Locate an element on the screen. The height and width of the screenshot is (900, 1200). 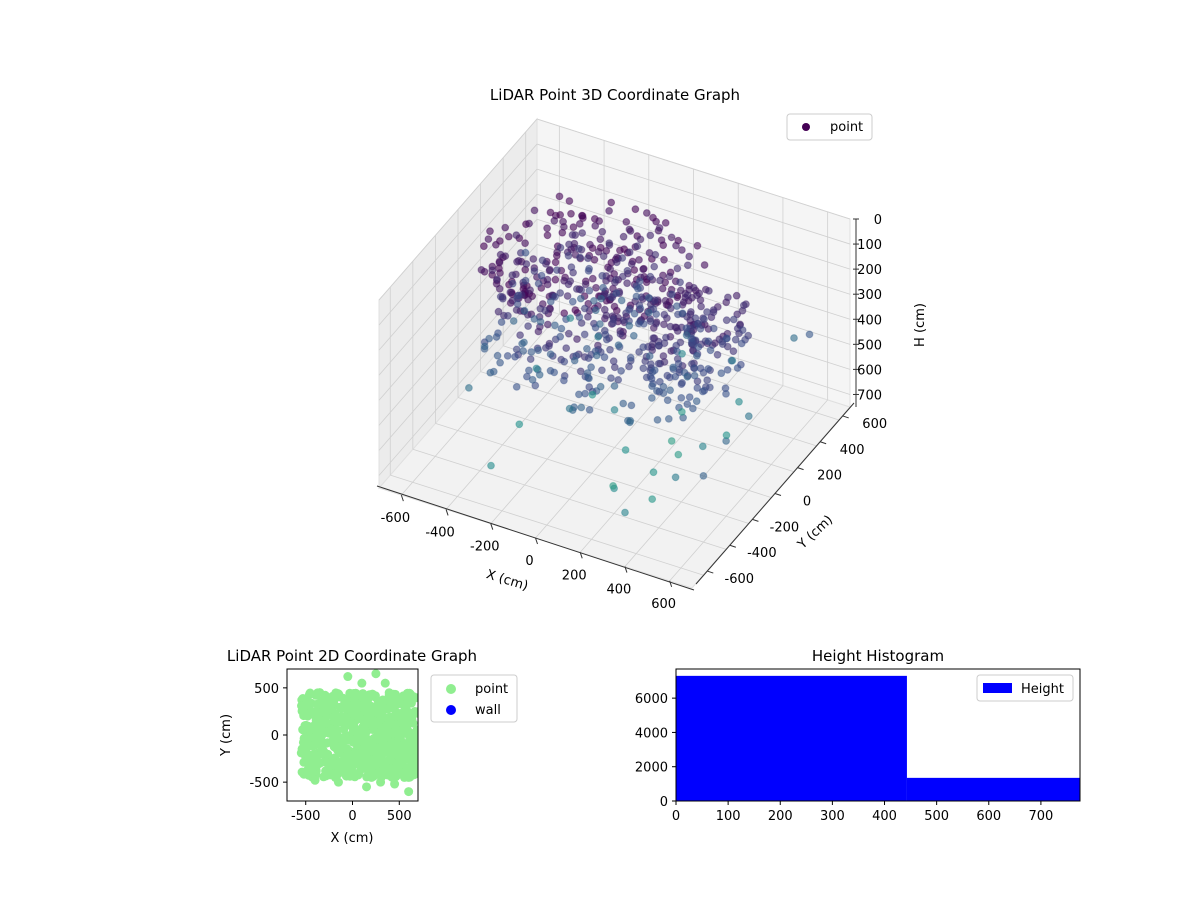
x-tick is located at coordinates (447, 512).